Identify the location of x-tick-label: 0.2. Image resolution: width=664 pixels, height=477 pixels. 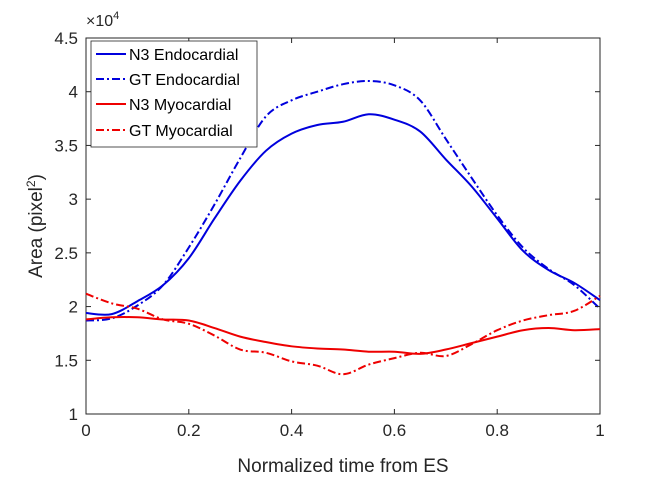
(189, 430).